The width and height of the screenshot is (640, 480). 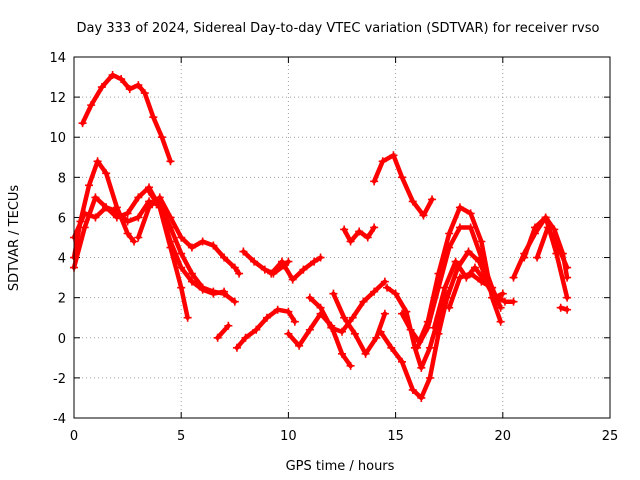 I want to click on y-axis-label: SDTVAR / TECUs, so click(x=14, y=238).